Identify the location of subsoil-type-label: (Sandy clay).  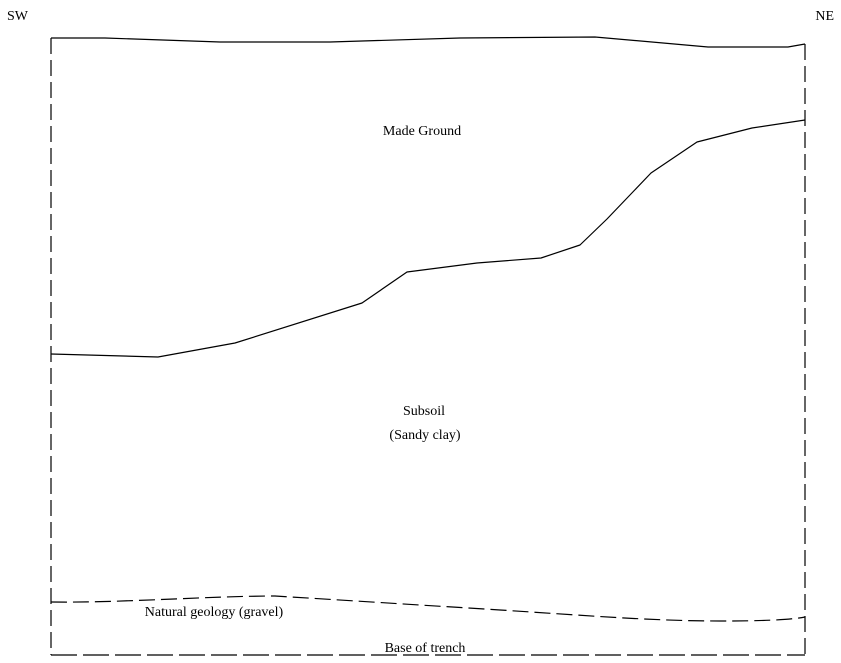
(424, 435).